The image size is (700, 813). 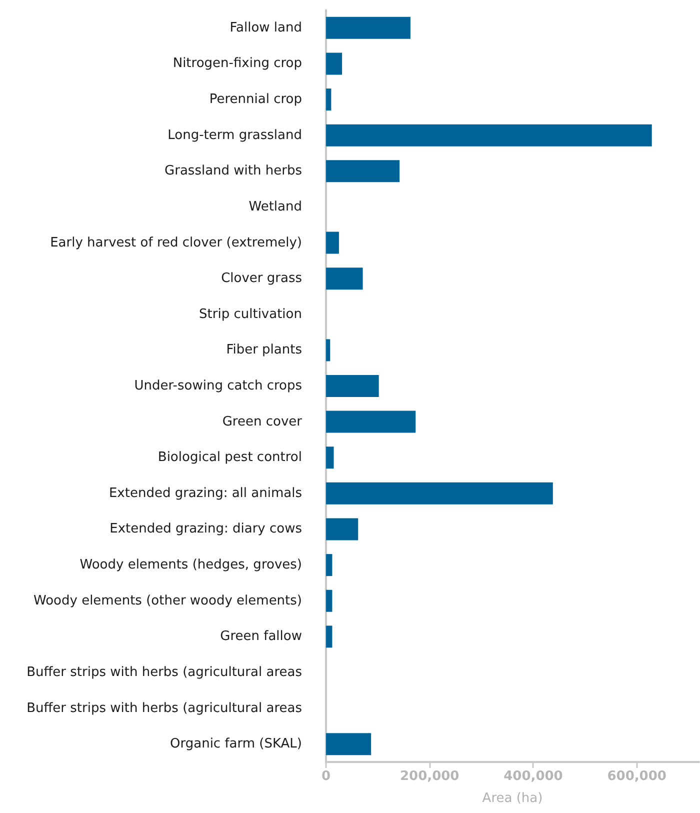 I want to click on y-tick-label: Extended grazing: diary cows, so click(x=206, y=529).